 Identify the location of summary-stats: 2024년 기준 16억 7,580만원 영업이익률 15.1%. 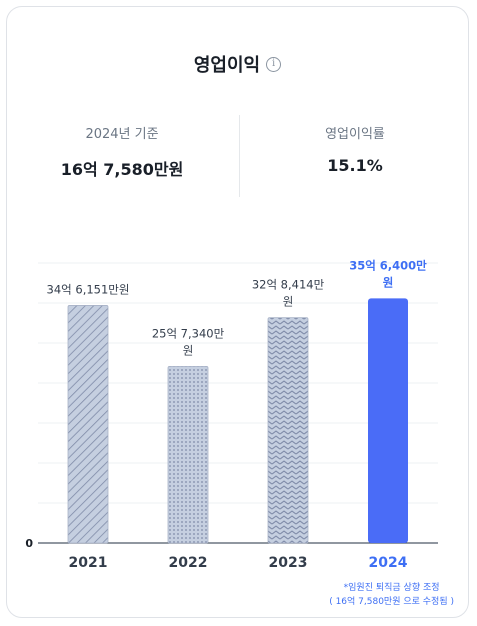
(237, 156).